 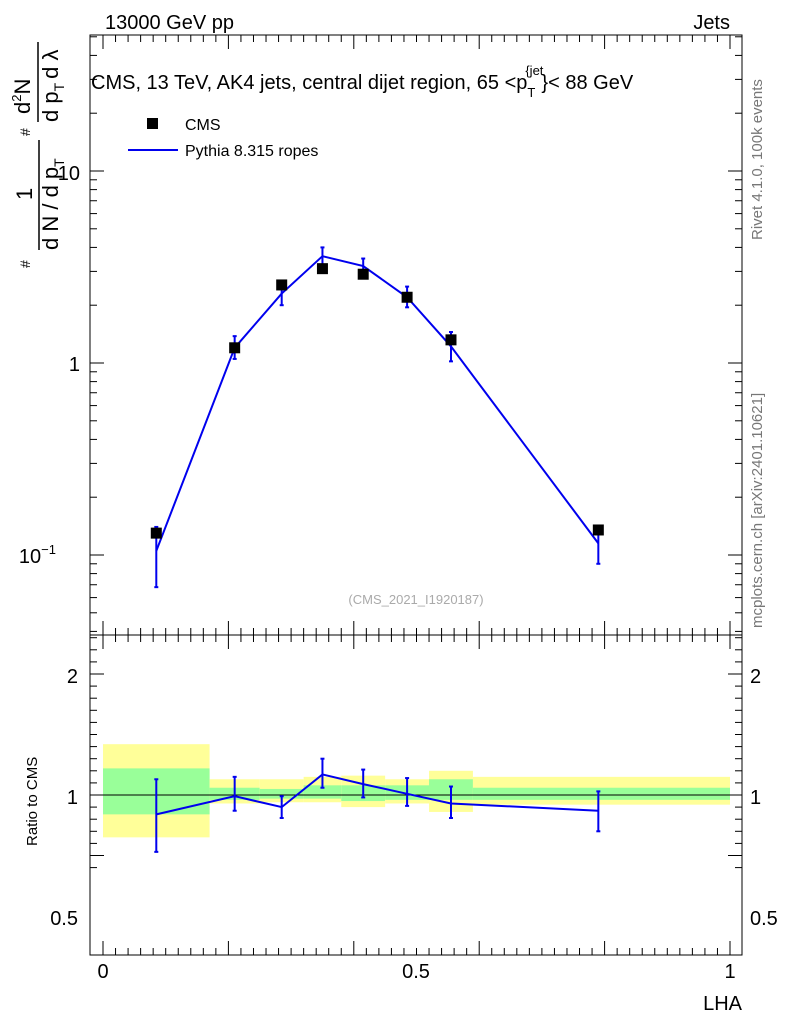 What do you see at coordinates (16, 98) in the screenshot?
I see `ylabel-num2-sup: 2` at bounding box center [16, 98].